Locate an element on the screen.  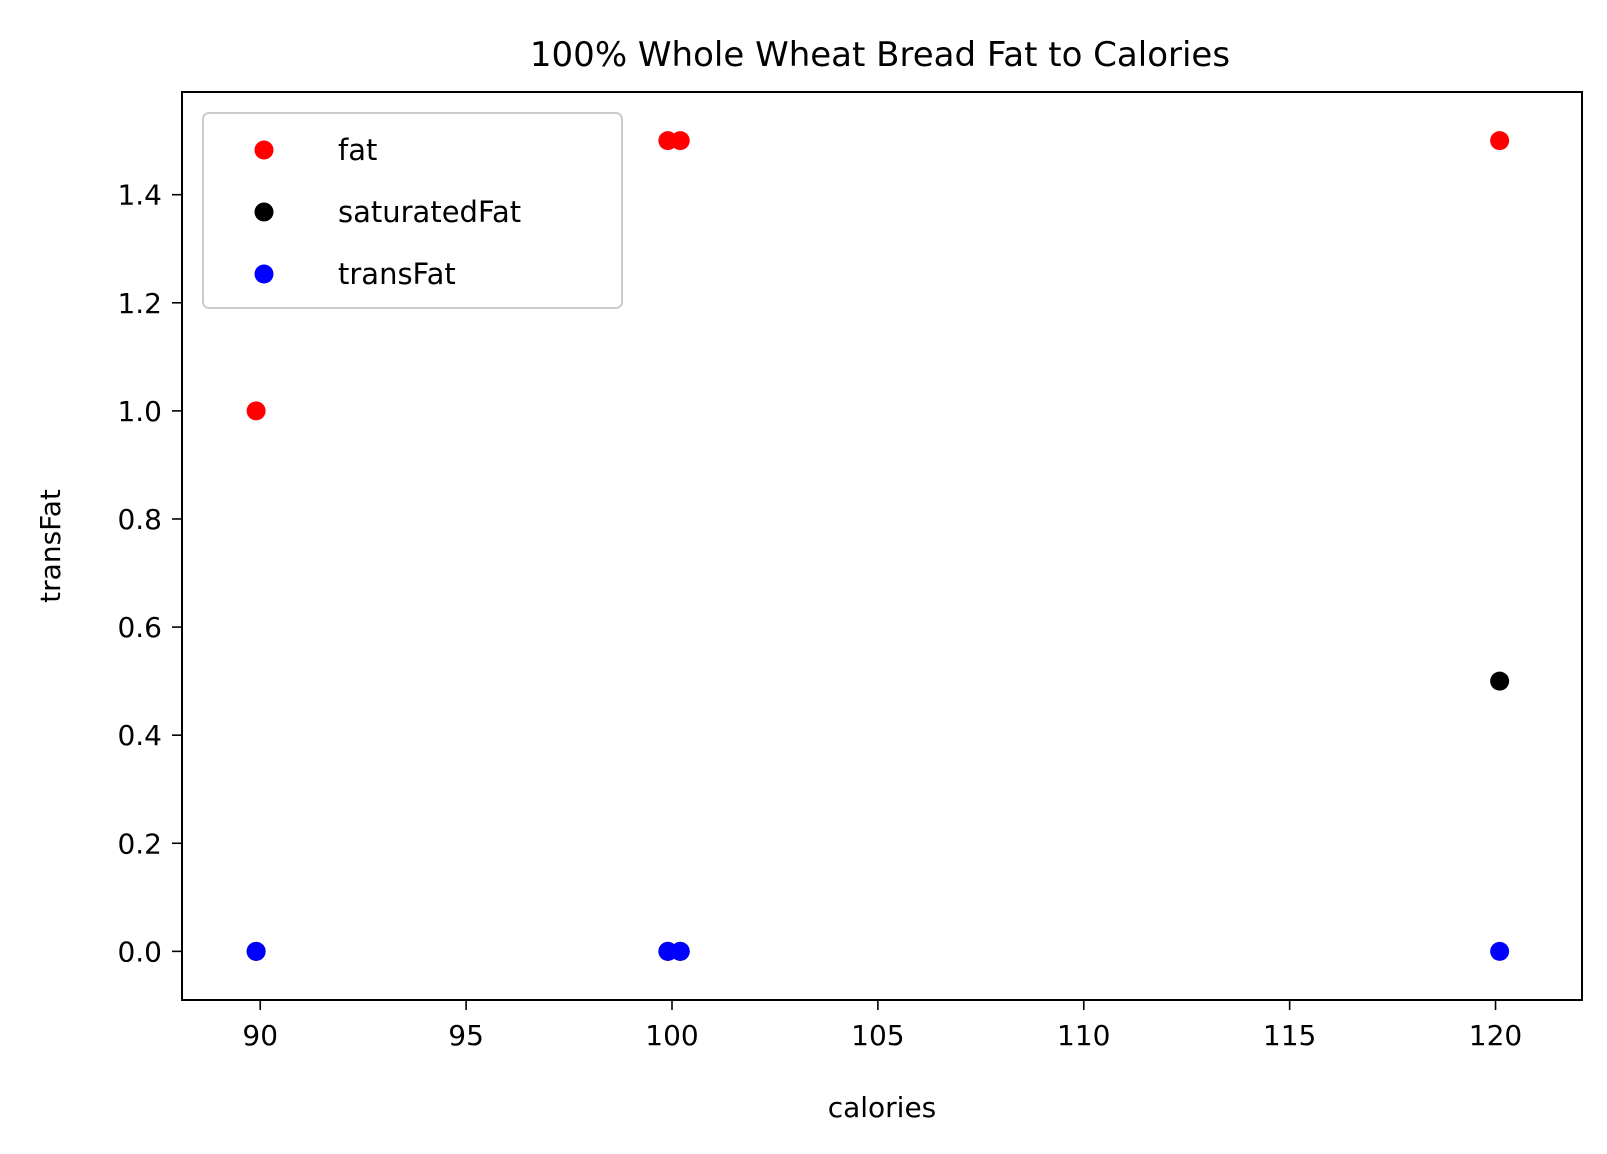
y-tick-label: 1.0 is located at coordinates (139, 411).